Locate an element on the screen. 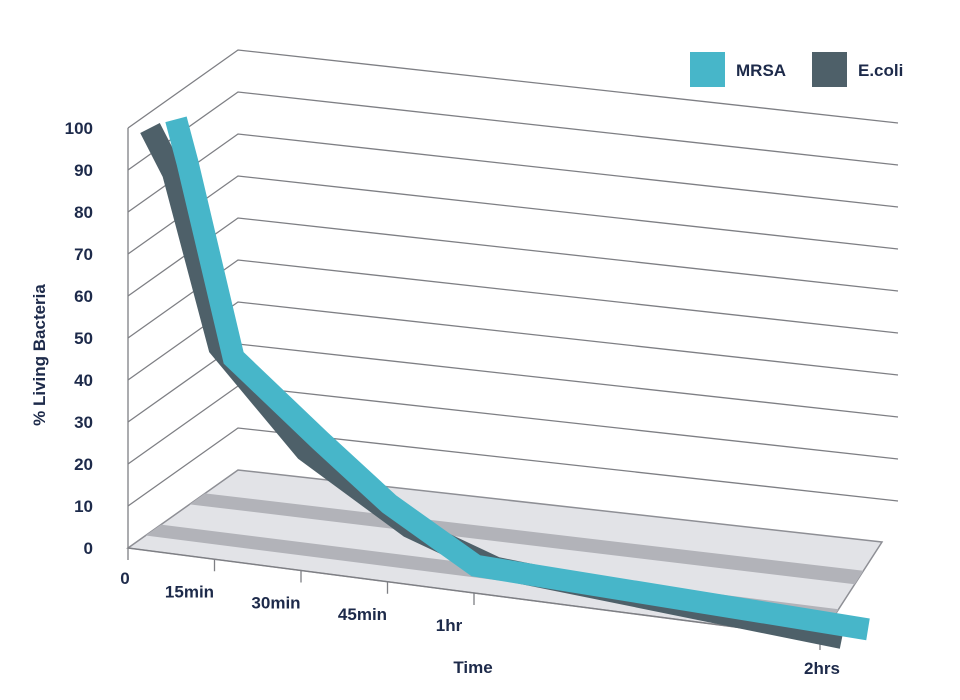 The height and width of the screenshot is (700, 960). y-tick-label-90: 90 is located at coordinates (83, 170).